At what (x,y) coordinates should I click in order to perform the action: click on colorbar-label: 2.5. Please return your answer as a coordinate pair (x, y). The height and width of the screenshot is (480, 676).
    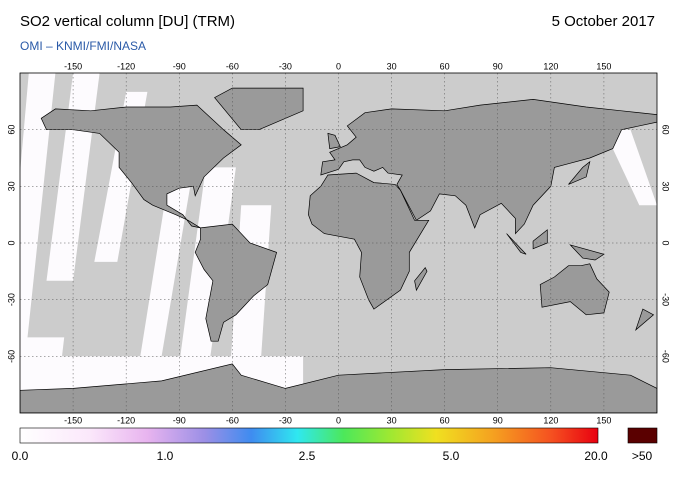
    Looking at the image, I should click on (307, 456).